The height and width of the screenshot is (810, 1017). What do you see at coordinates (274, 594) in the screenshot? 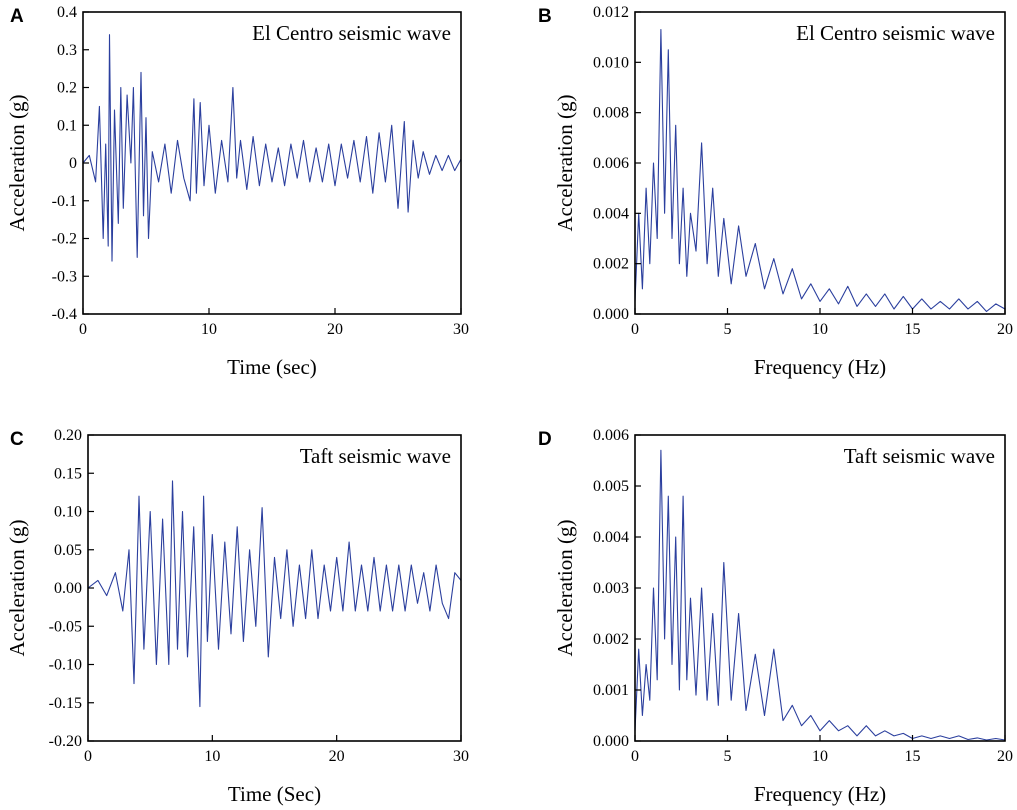
I see `series-line-c` at bounding box center [274, 594].